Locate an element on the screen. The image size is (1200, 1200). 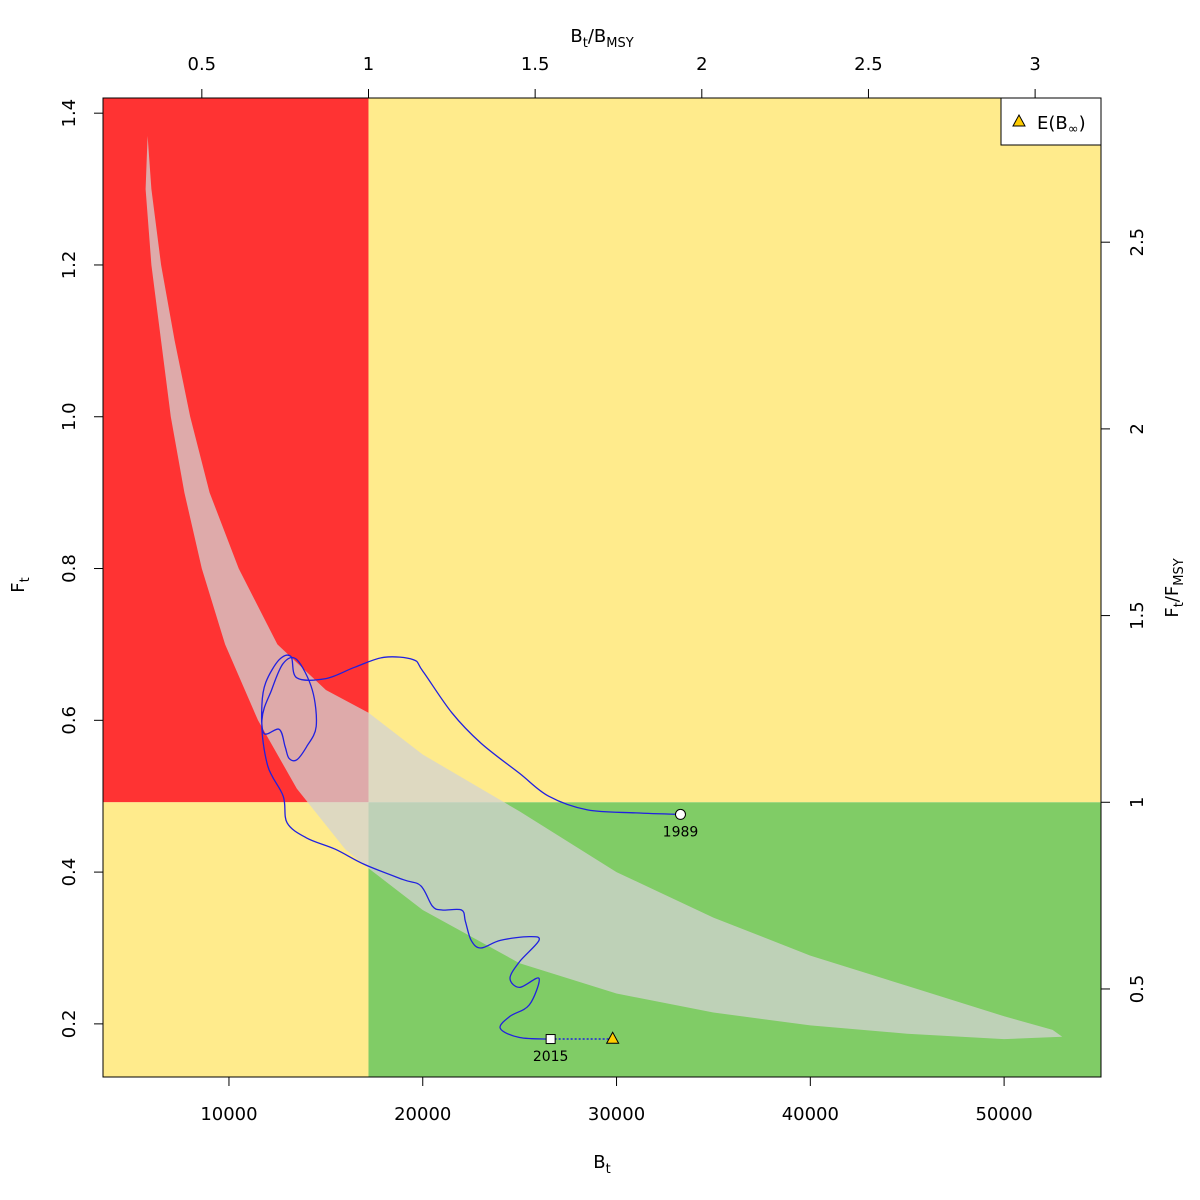
end-point-2015 is located at coordinates (550, 1039).